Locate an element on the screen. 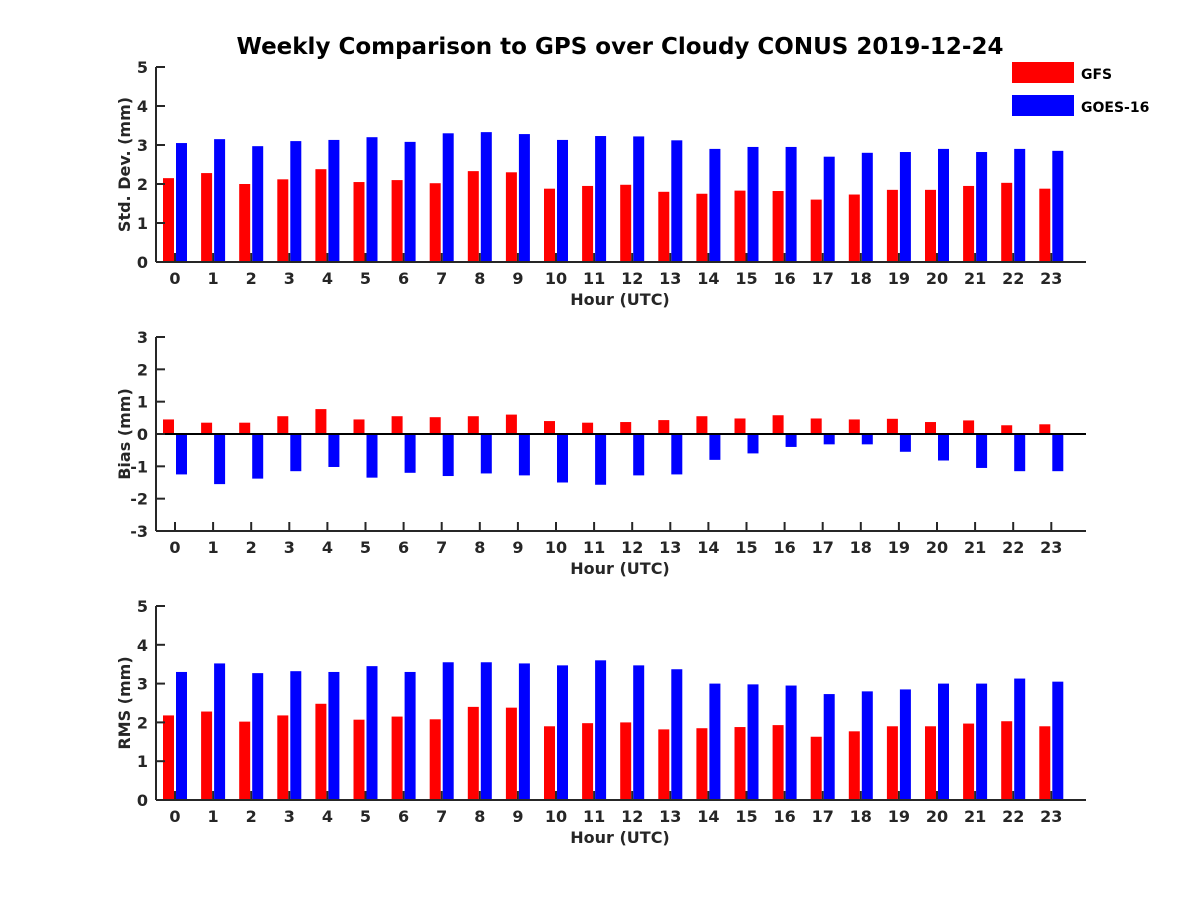 This screenshot has height=900, width=1200. std-dev-x-tick-label-7: 7 is located at coordinates (441, 278).